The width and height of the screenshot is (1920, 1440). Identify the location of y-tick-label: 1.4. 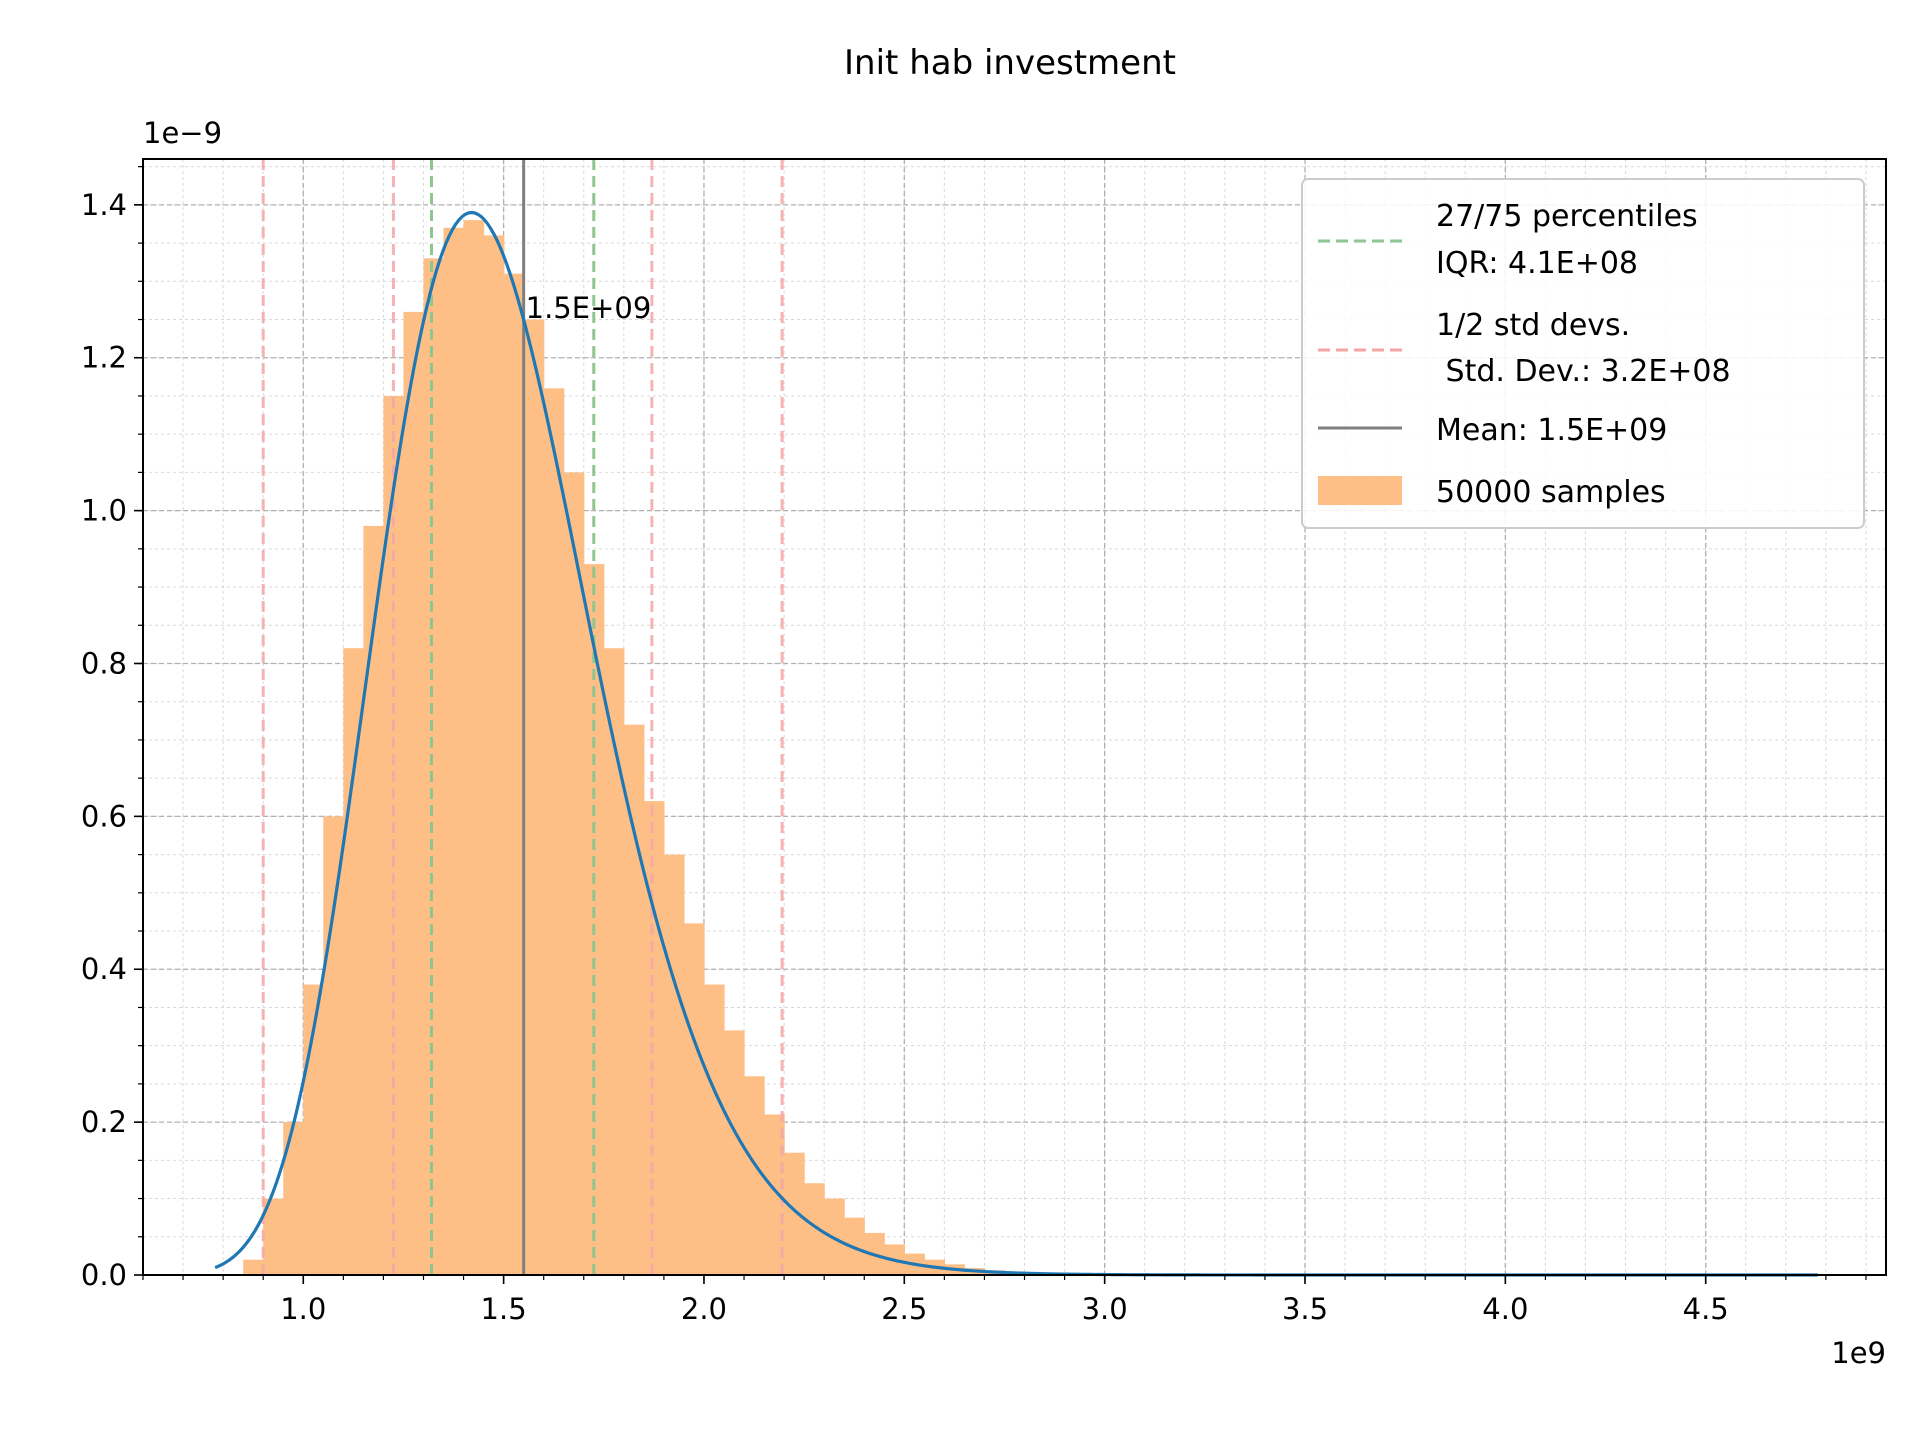
(104, 205).